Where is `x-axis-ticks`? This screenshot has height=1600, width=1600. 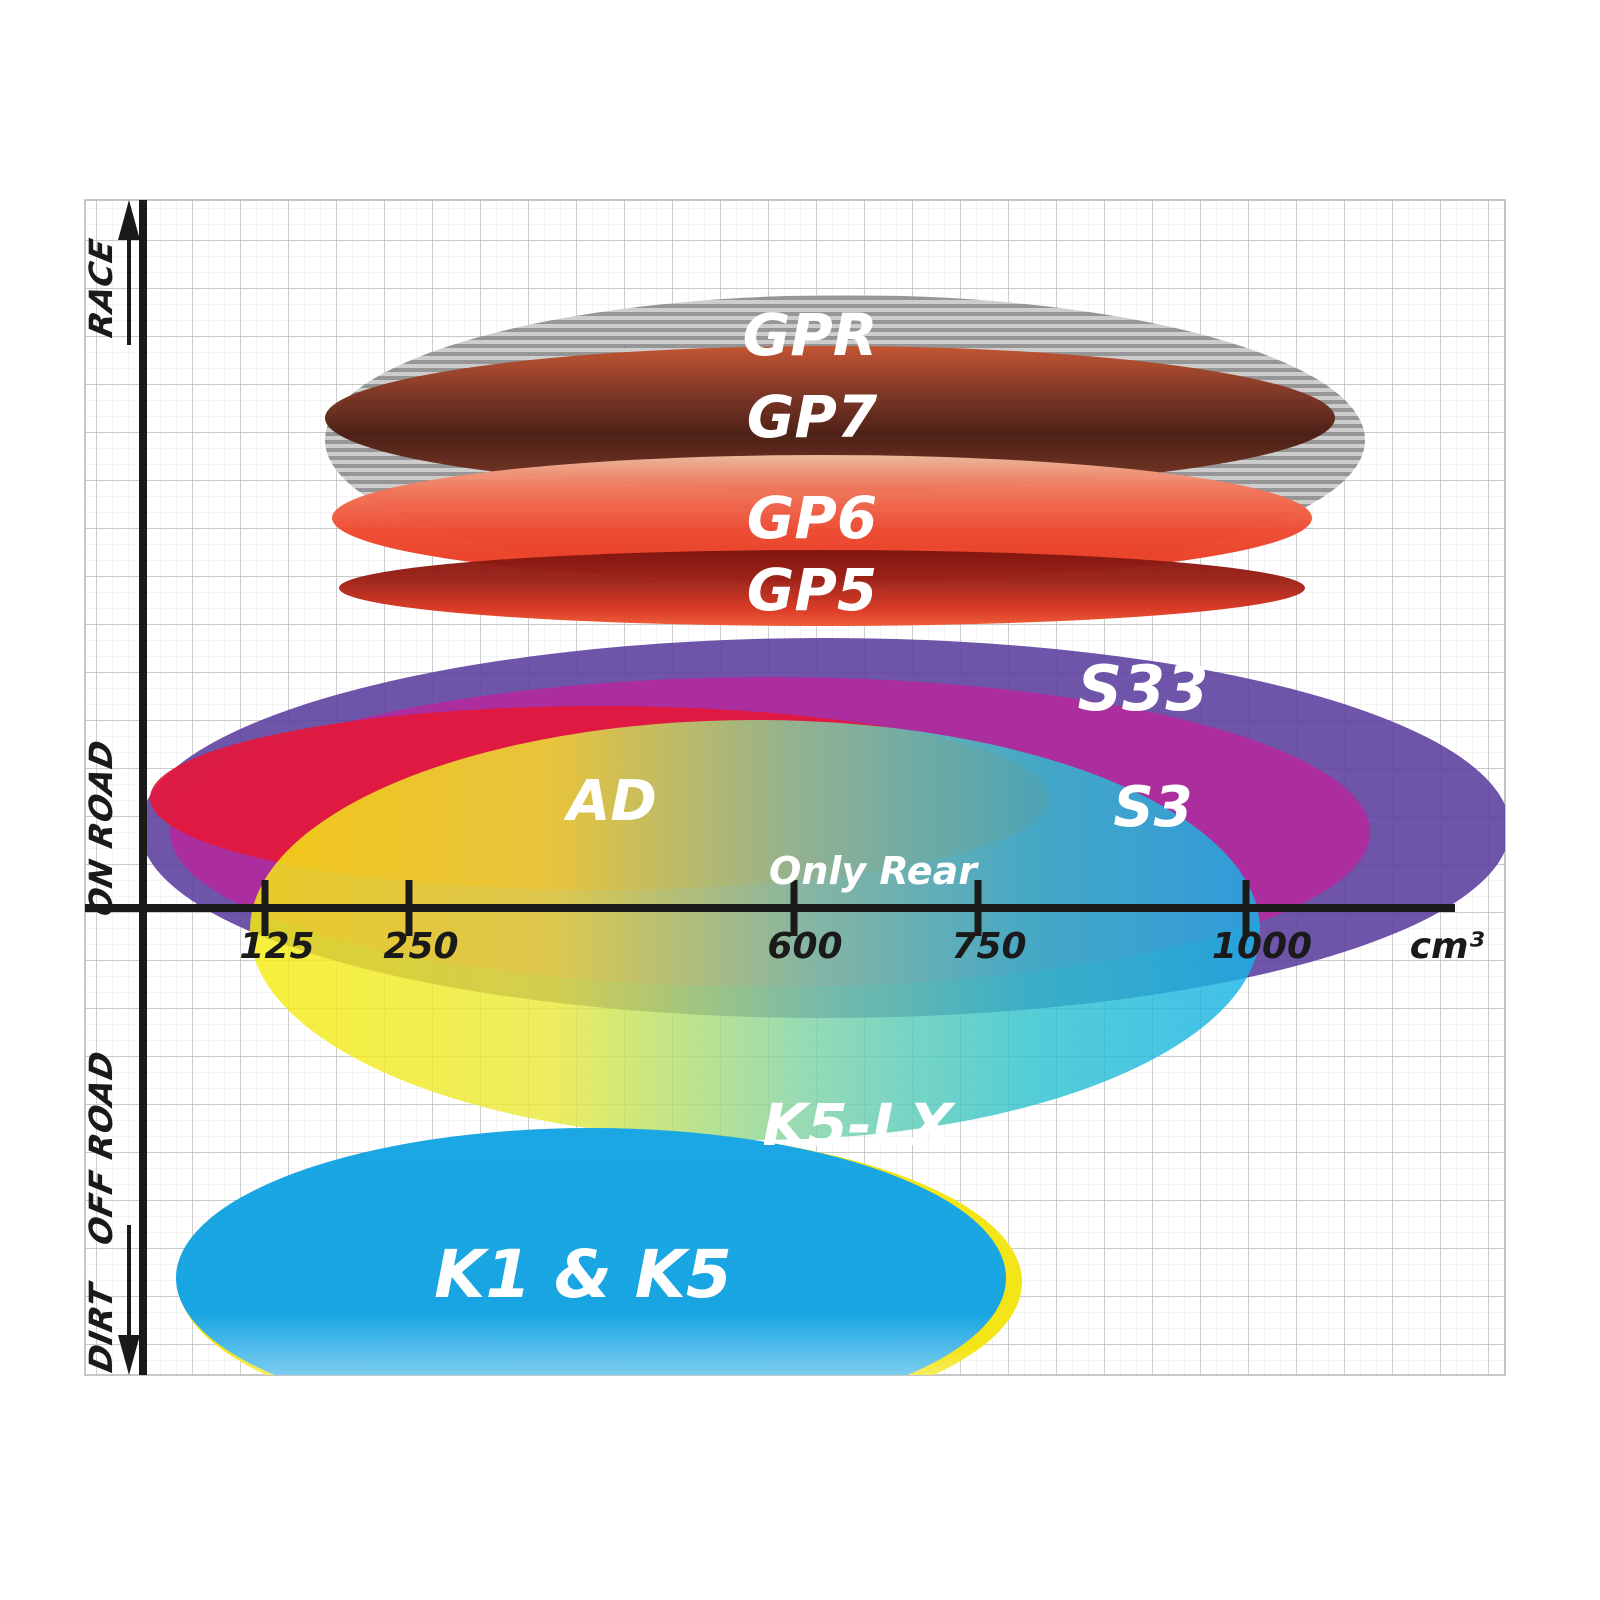
x-axis-ticks is located at coordinates (755, 908).